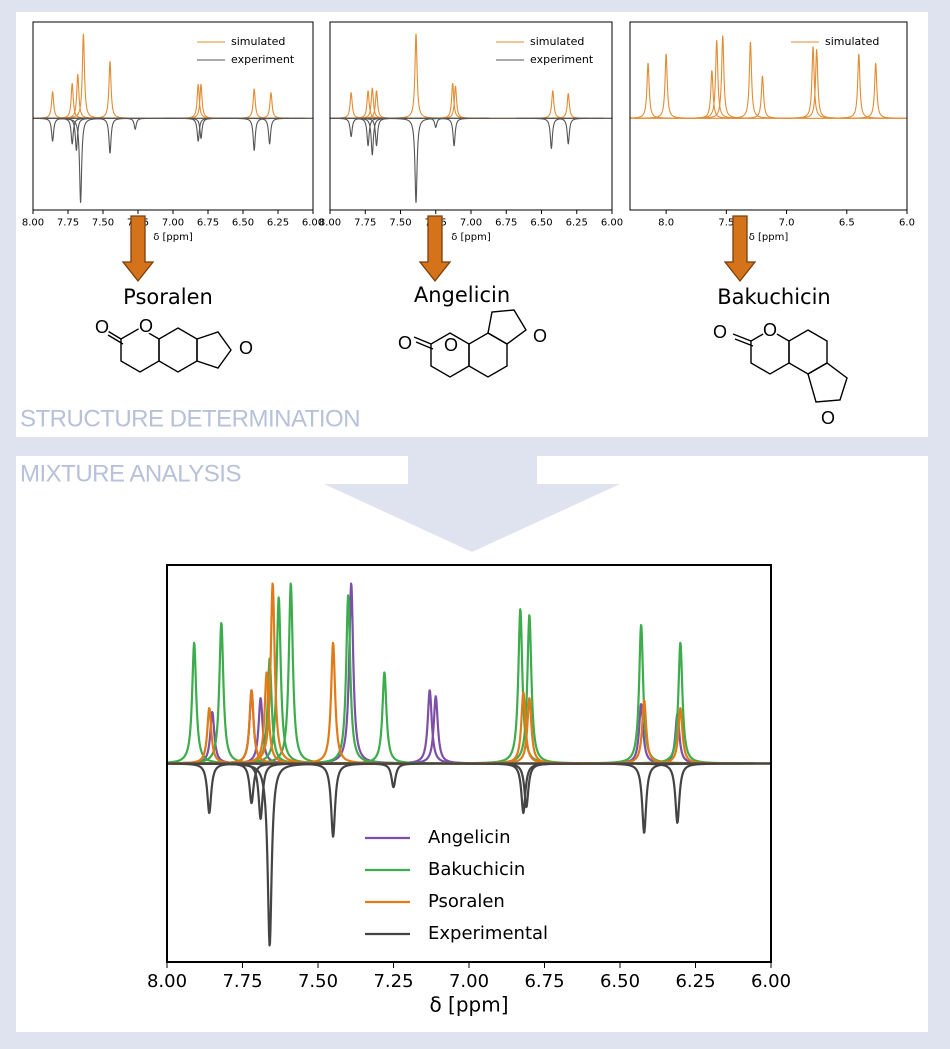  I want to click on x-tick-label: 7.25, so click(393, 981).